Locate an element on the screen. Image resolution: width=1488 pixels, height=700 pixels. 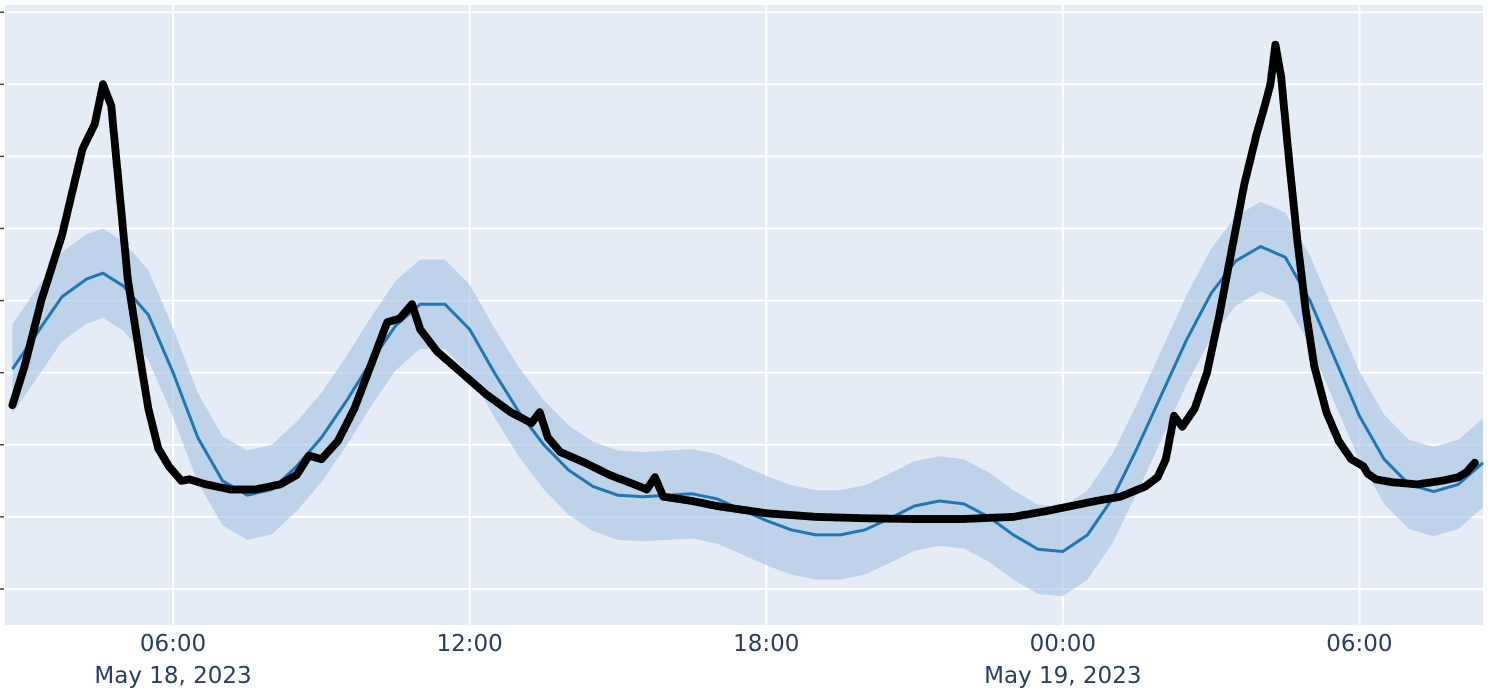
x-tick-label-3: 00:00 is located at coordinates (1063, 644).